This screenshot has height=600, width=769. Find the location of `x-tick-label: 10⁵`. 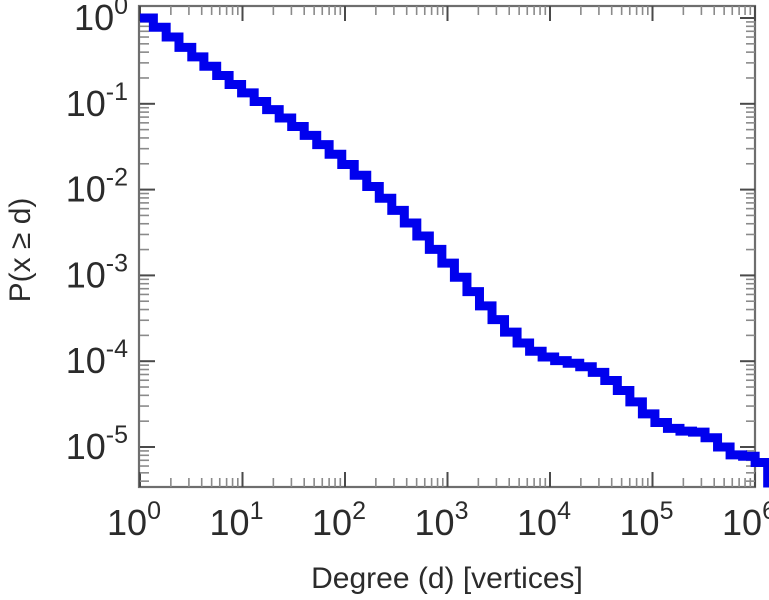

x-tick-label: 10⁵ is located at coordinates (647, 520).